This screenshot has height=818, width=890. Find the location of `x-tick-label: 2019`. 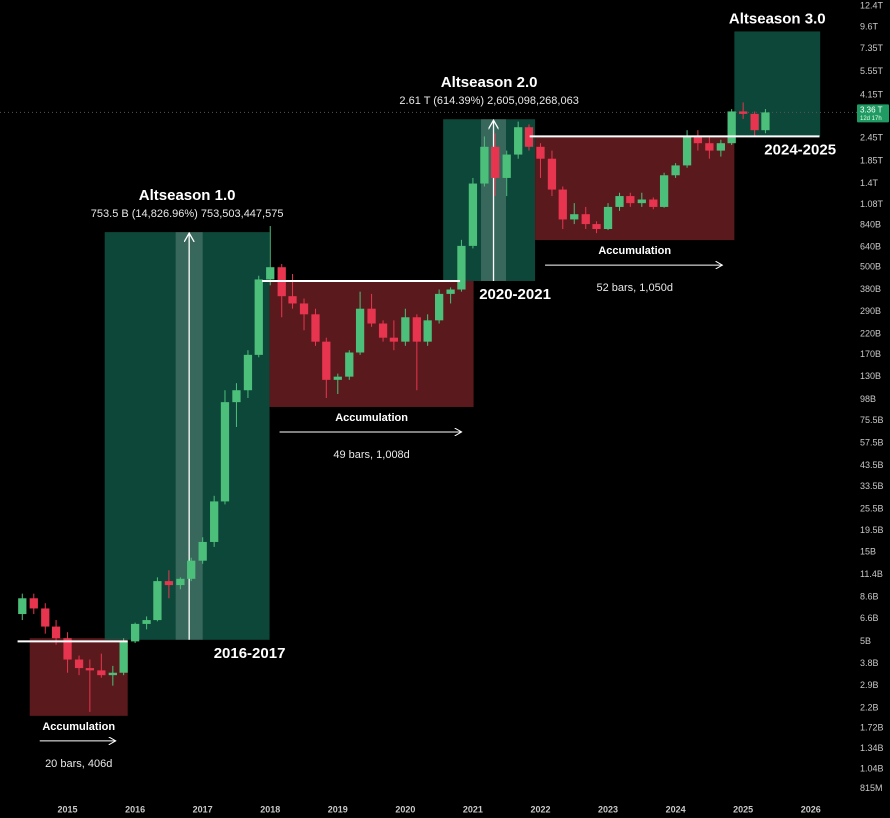

x-tick-label: 2019 is located at coordinates (338, 809).